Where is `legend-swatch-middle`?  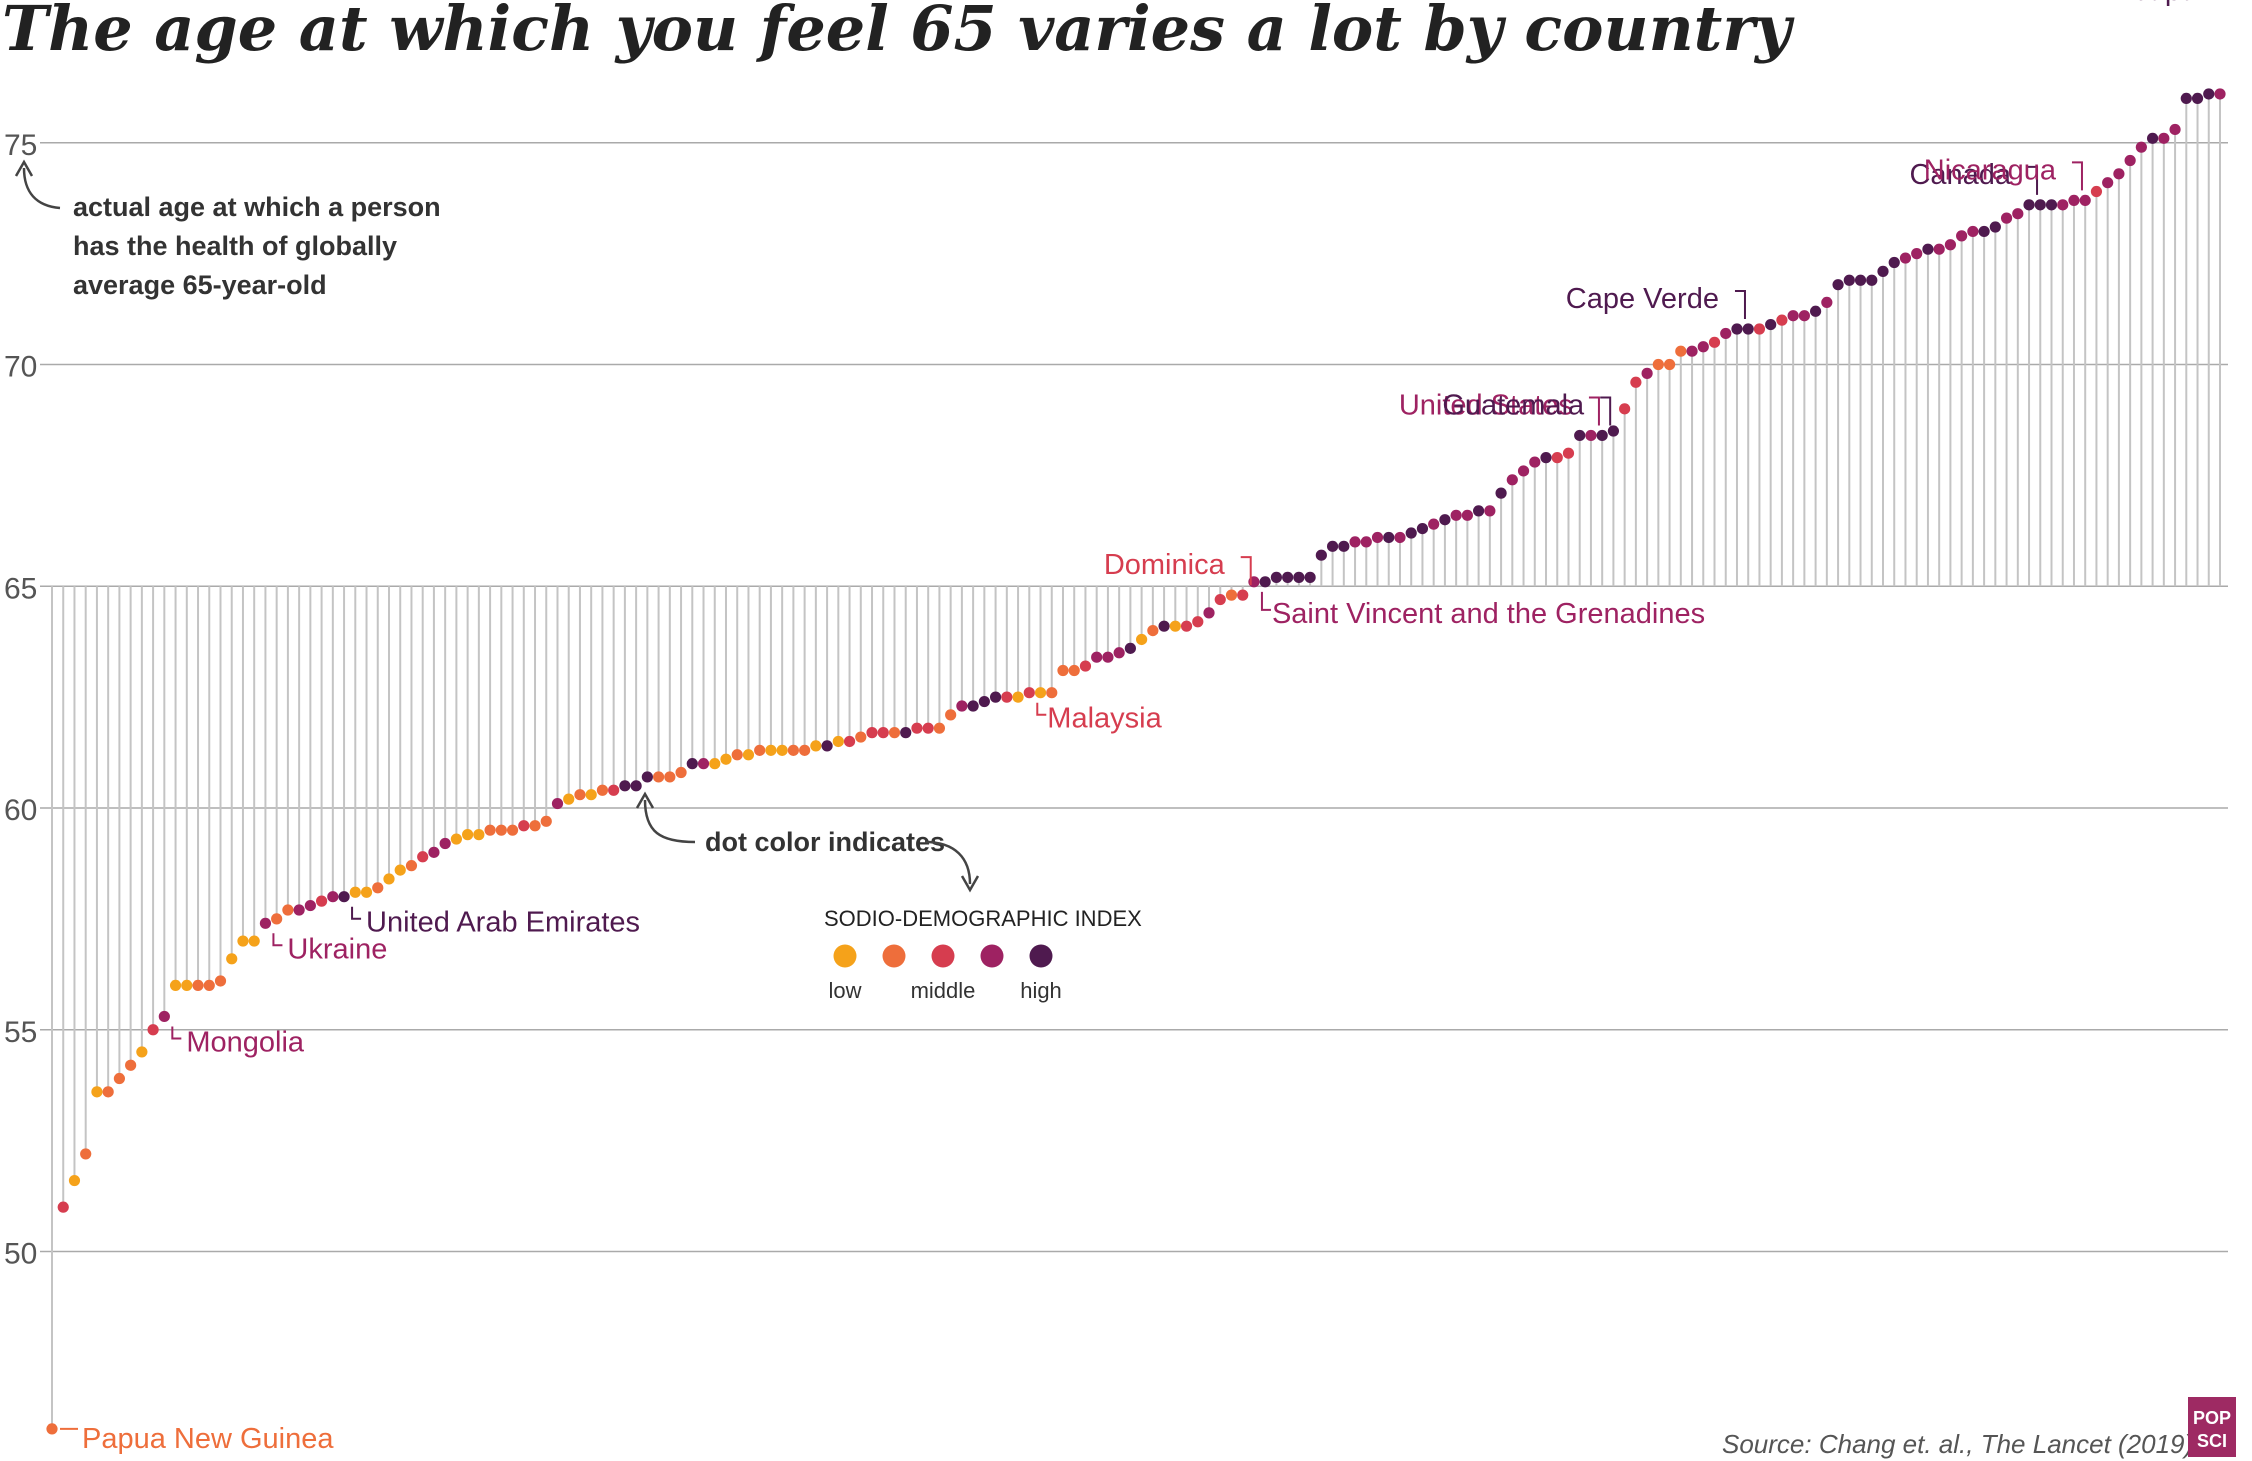 legend-swatch-middle is located at coordinates (943, 956).